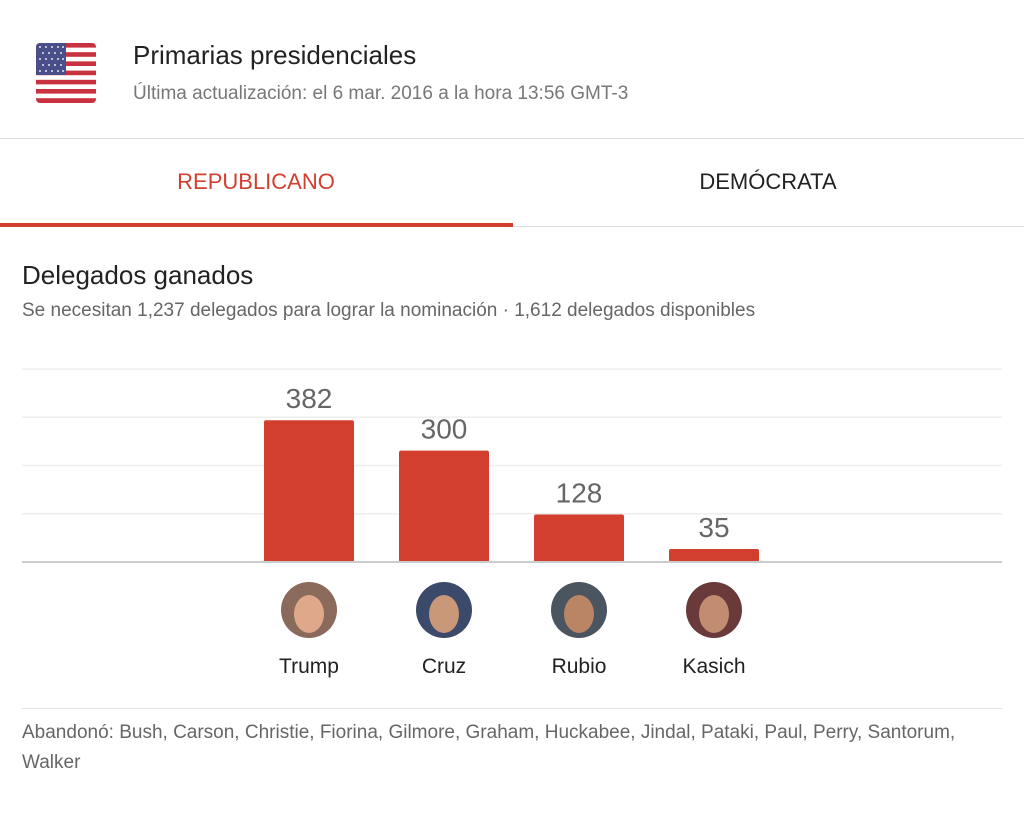 Image resolution: width=1024 pixels, height=826 pixels. I want to click on bar-value-label: 300, so click(444, 429).